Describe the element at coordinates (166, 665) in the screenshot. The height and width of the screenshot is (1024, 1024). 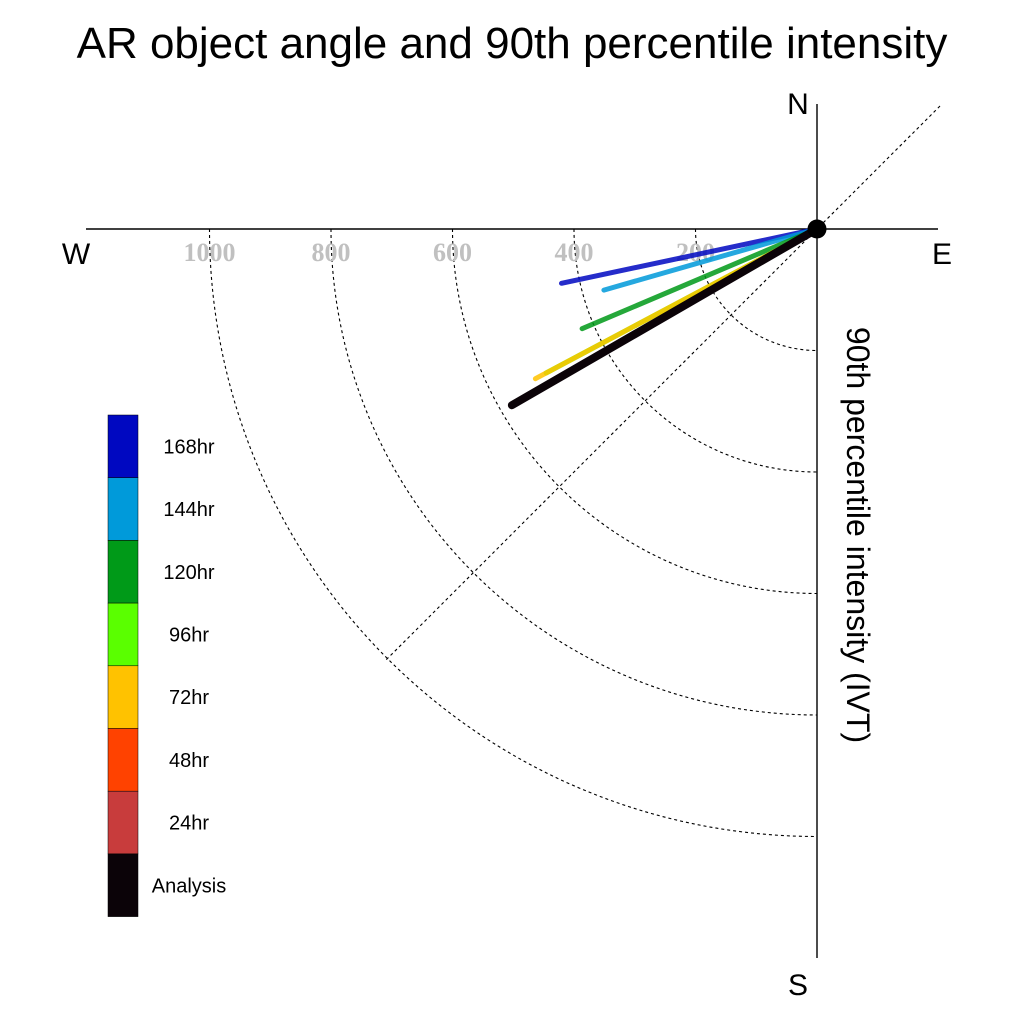
I see `legend: 168hr 144hr 120hr 96hr 72hr 48hr 24hr Analysis` at that location.